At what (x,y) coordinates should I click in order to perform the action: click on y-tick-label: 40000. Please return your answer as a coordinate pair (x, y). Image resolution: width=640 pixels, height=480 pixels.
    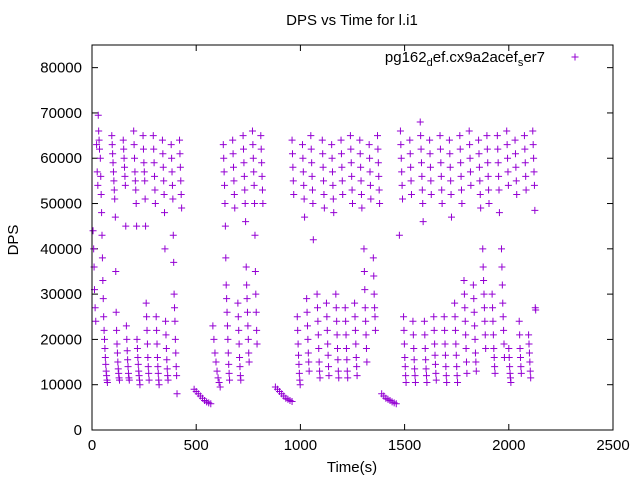
    Looking at the image, I should click on (61, 249).